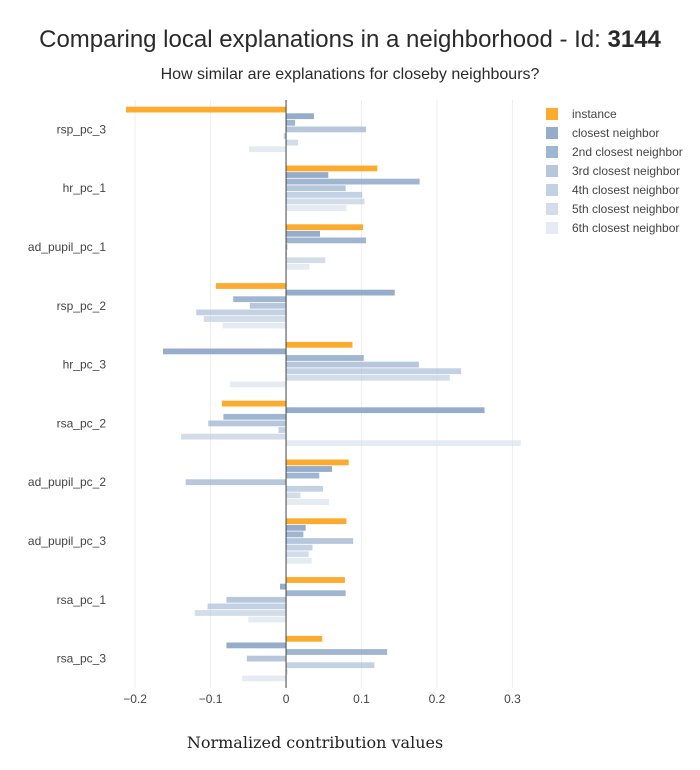 This screenshot has height=770, width=700. Describe the element at coordinates (293, 495) in the screenshot. I see `bar-ad_pupil_pc_2-5th-closest-neighbor` at that location.